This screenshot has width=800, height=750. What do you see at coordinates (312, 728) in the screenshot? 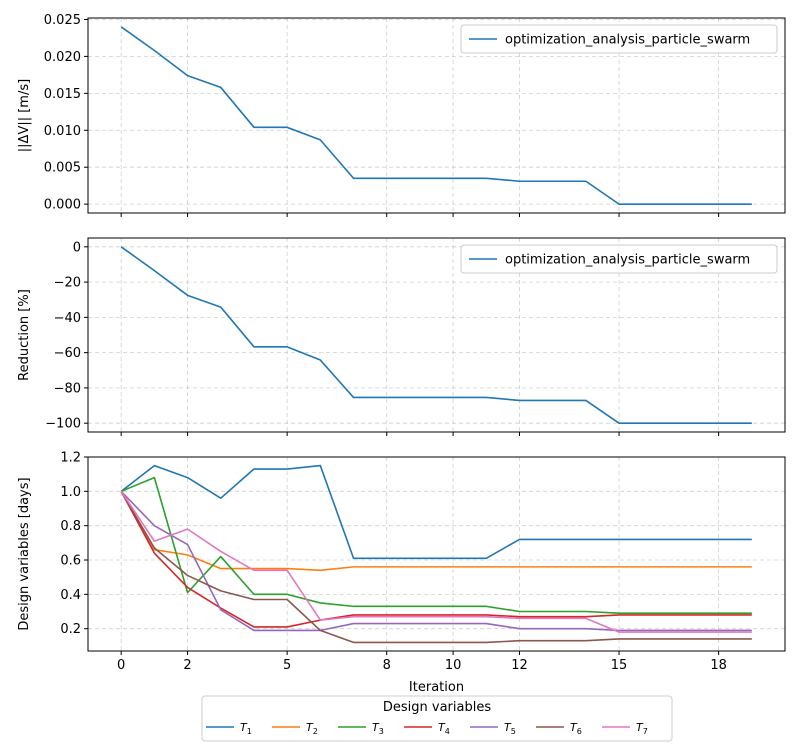
I see `legend-label-t2: T2` at bounding box center [312, 728].